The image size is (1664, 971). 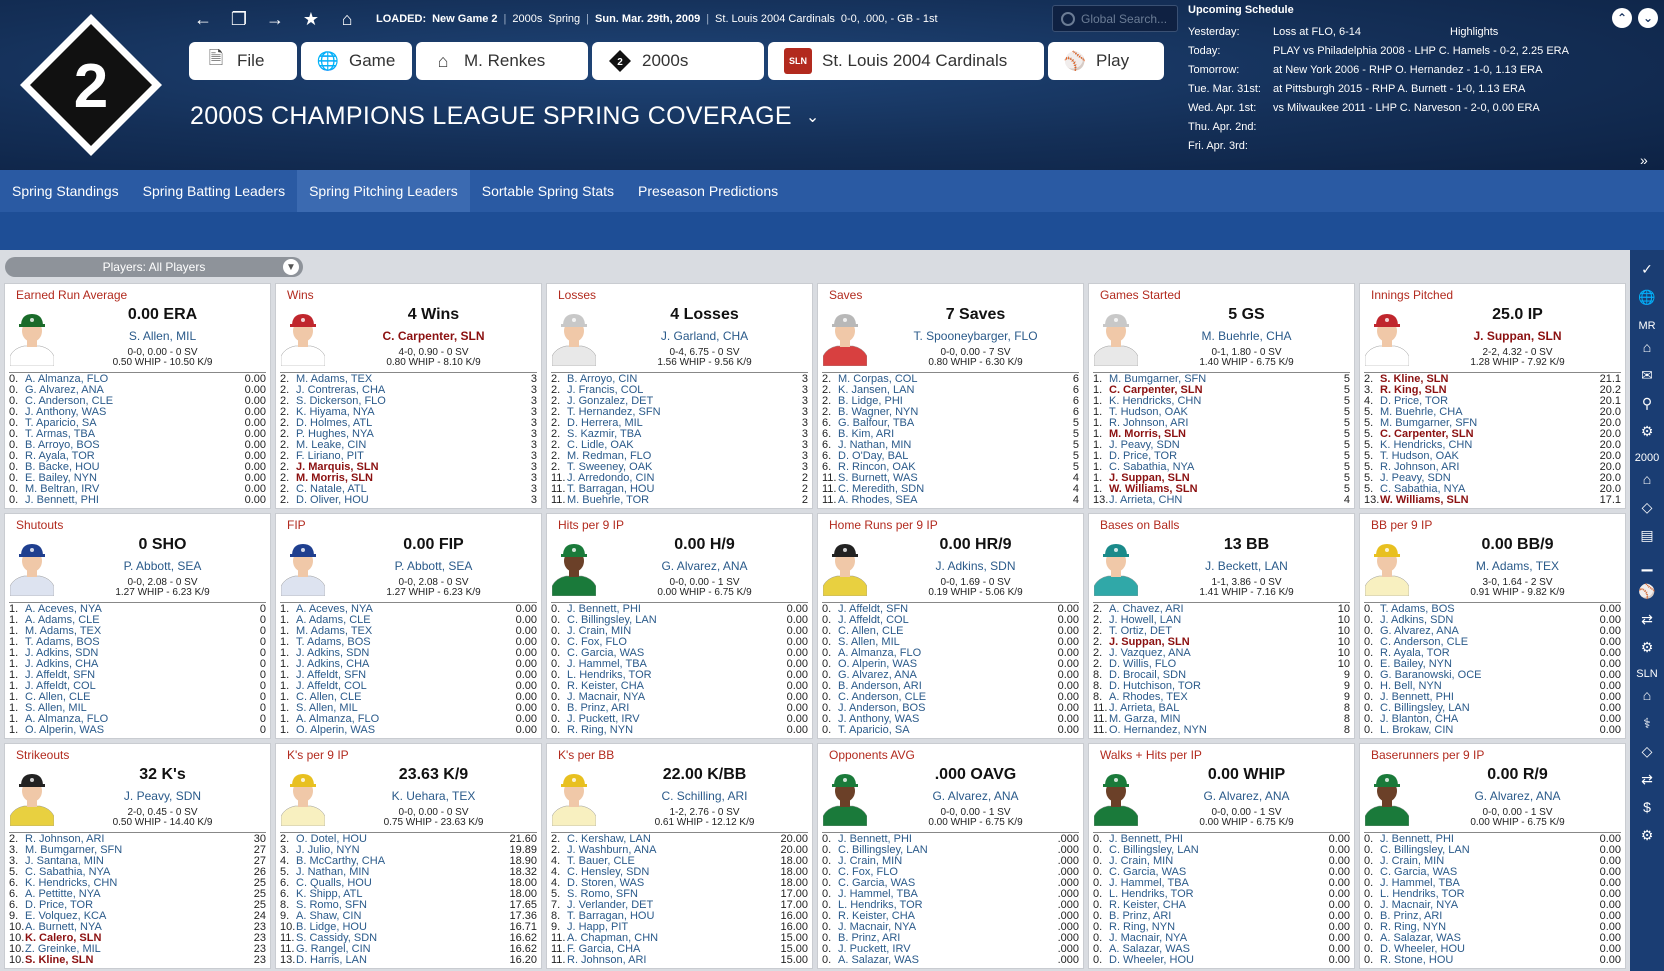 I want to click on player-name-link: B. Lidge, PHI, so click(x=870, y=401).